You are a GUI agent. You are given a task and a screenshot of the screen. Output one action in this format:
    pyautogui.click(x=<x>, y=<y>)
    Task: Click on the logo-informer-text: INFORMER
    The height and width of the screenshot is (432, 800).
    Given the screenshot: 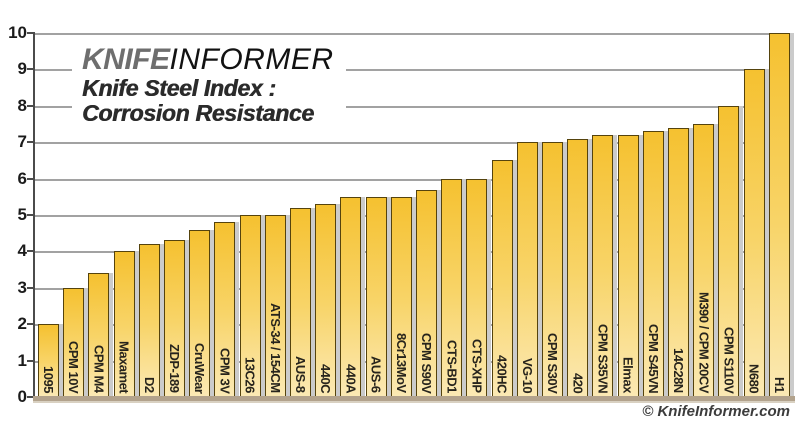 What is the action you would take?
    pyautogui.click(x=251, y=59)
    